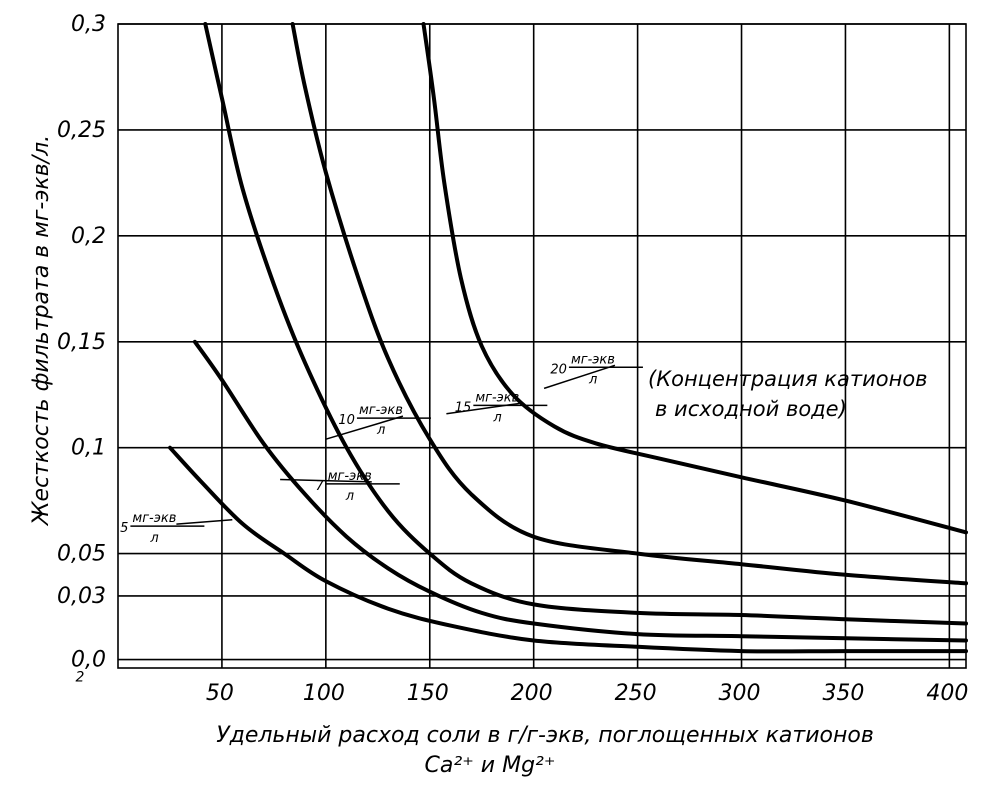 The image size is (984, 796). Describe the element at coordinates (81, 554) in the screenshot. I see `y-tick-label: 0,05` at that location.